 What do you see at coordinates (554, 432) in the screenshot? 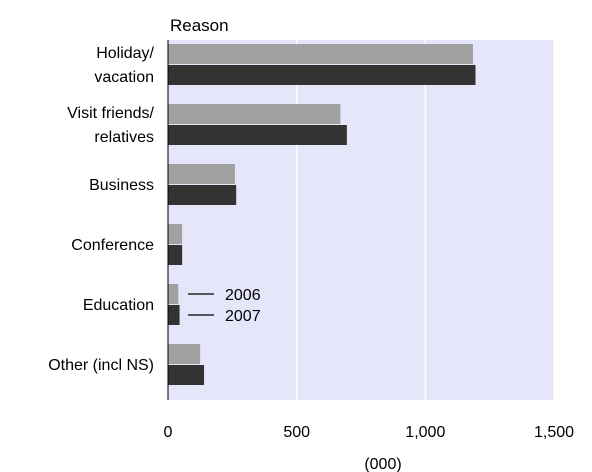
I see `x-tick-label: 1,500` at bounding box center [554, 432].